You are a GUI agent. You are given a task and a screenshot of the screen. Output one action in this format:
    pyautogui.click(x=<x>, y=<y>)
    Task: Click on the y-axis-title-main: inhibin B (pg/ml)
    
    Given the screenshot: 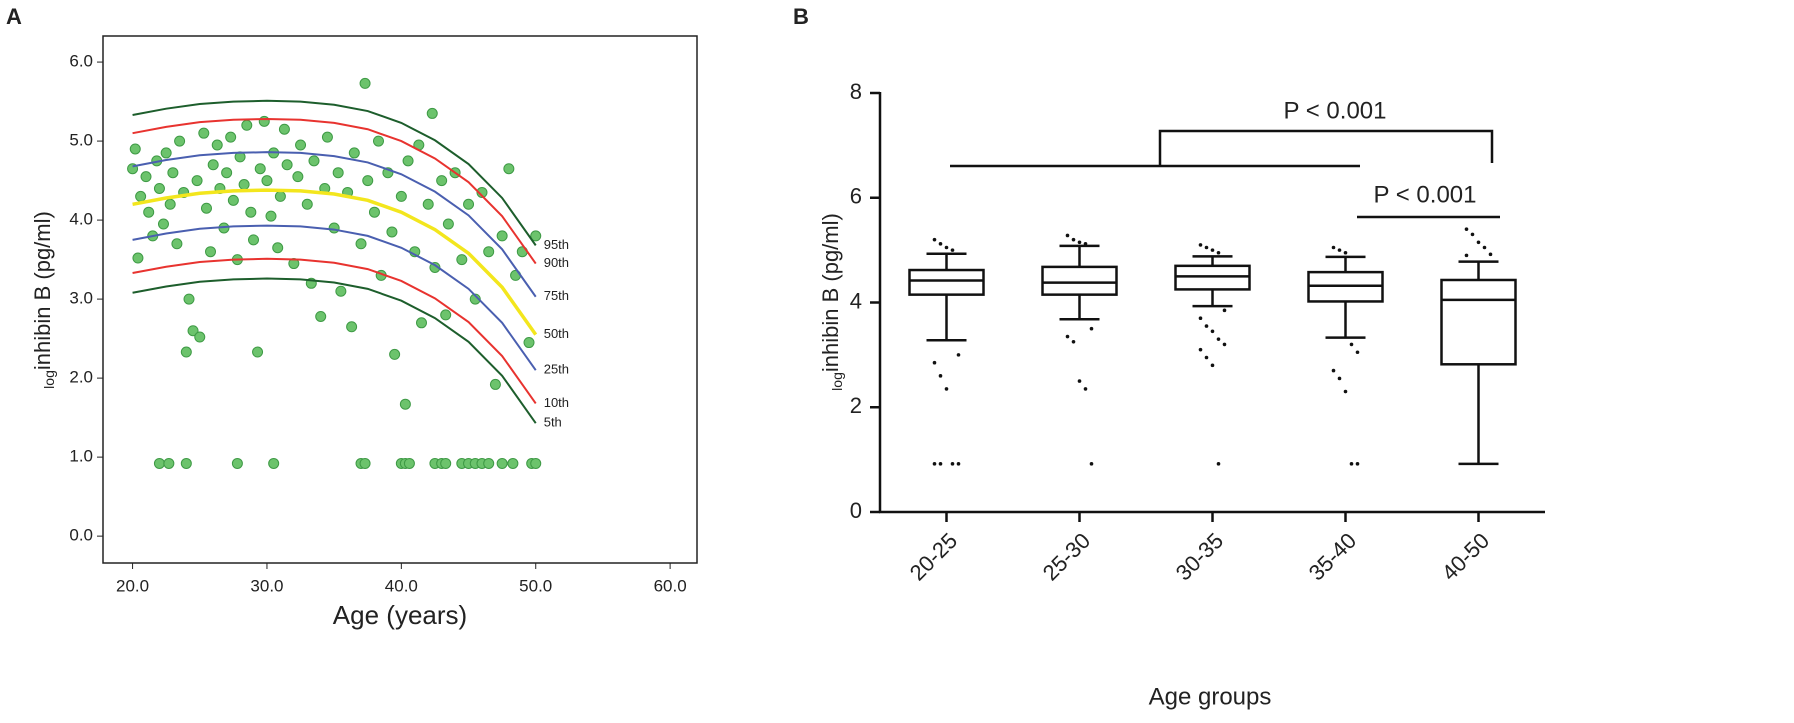 What is the action you would take?
    pyautogui.click(x=830, y=292)
    